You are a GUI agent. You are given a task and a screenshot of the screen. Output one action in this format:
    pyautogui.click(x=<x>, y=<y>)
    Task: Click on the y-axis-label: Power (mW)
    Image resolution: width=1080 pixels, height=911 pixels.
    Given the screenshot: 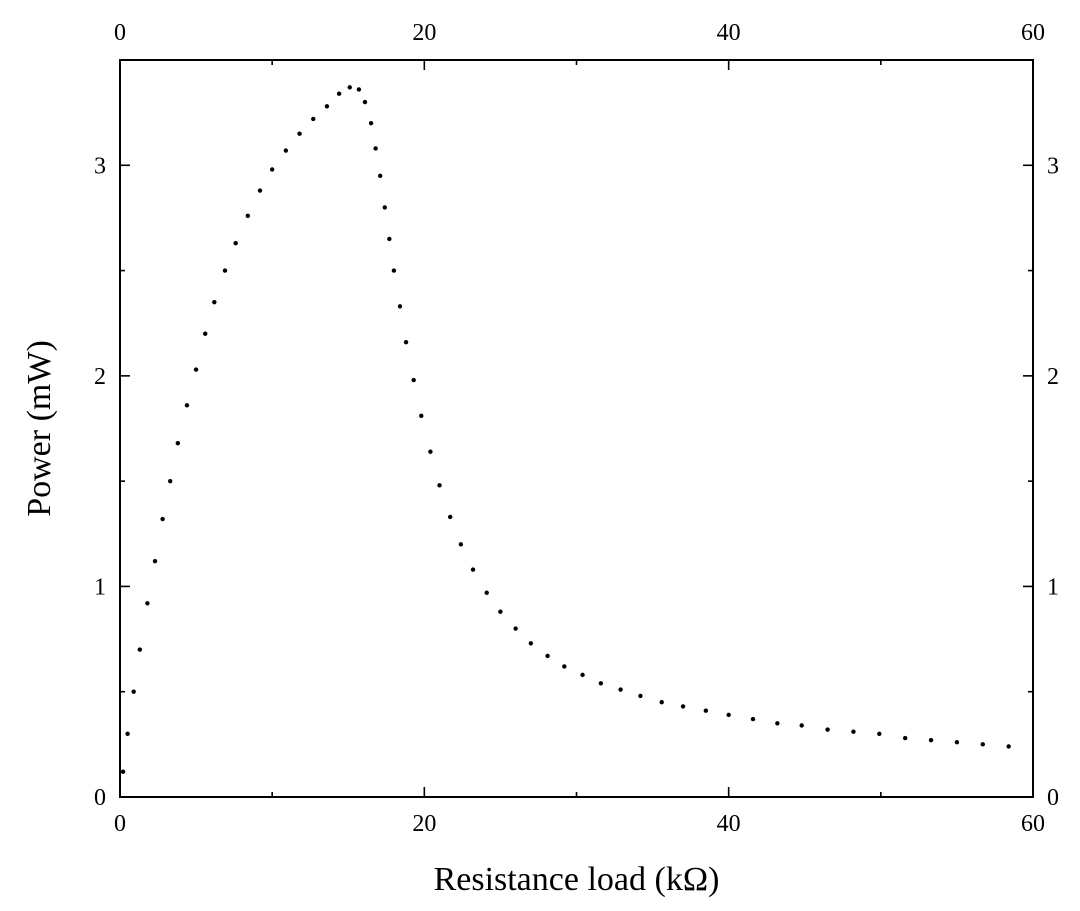 What is the action you would take?
    pyautogui.click(x=39, y=428)
    